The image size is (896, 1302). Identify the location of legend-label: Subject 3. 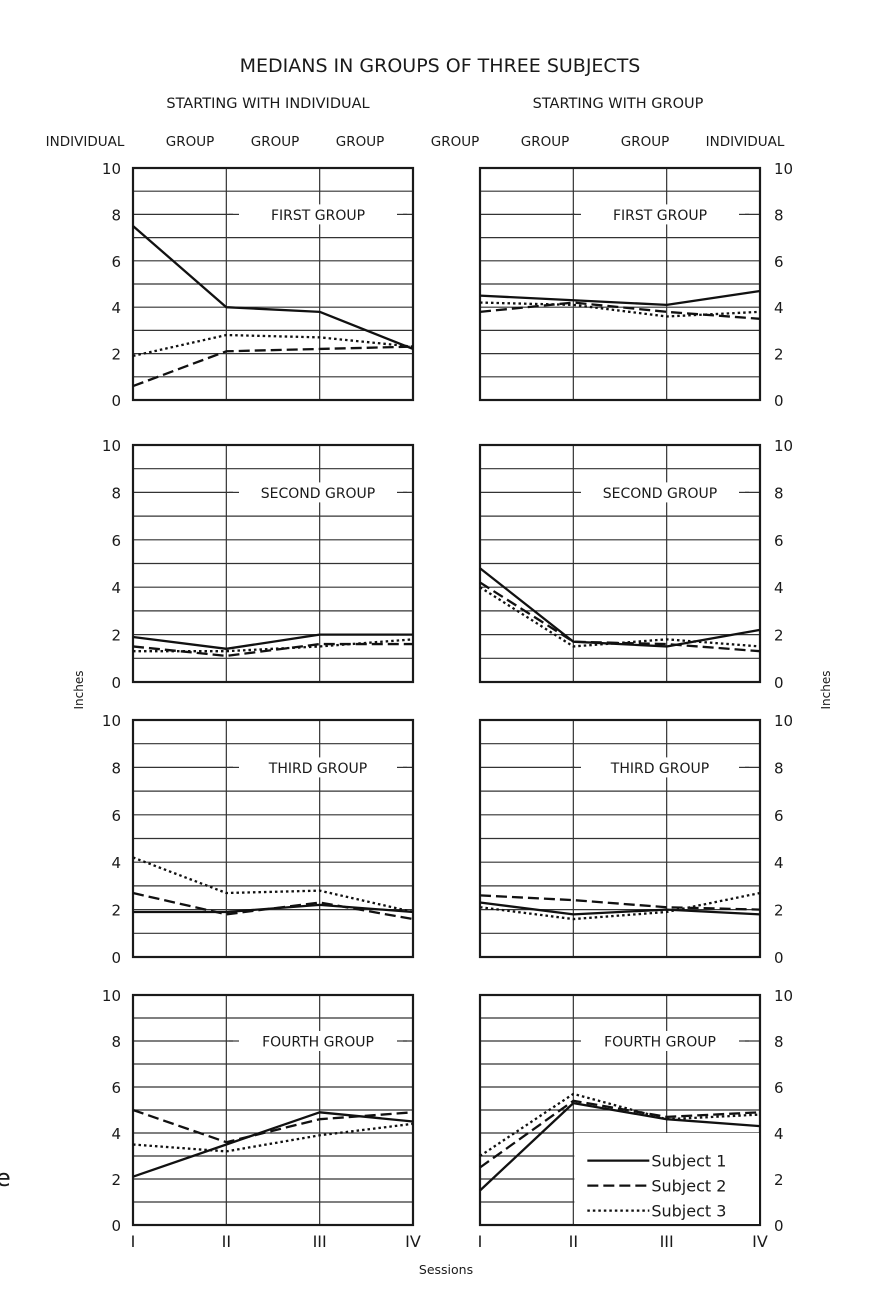
(688, 1211).